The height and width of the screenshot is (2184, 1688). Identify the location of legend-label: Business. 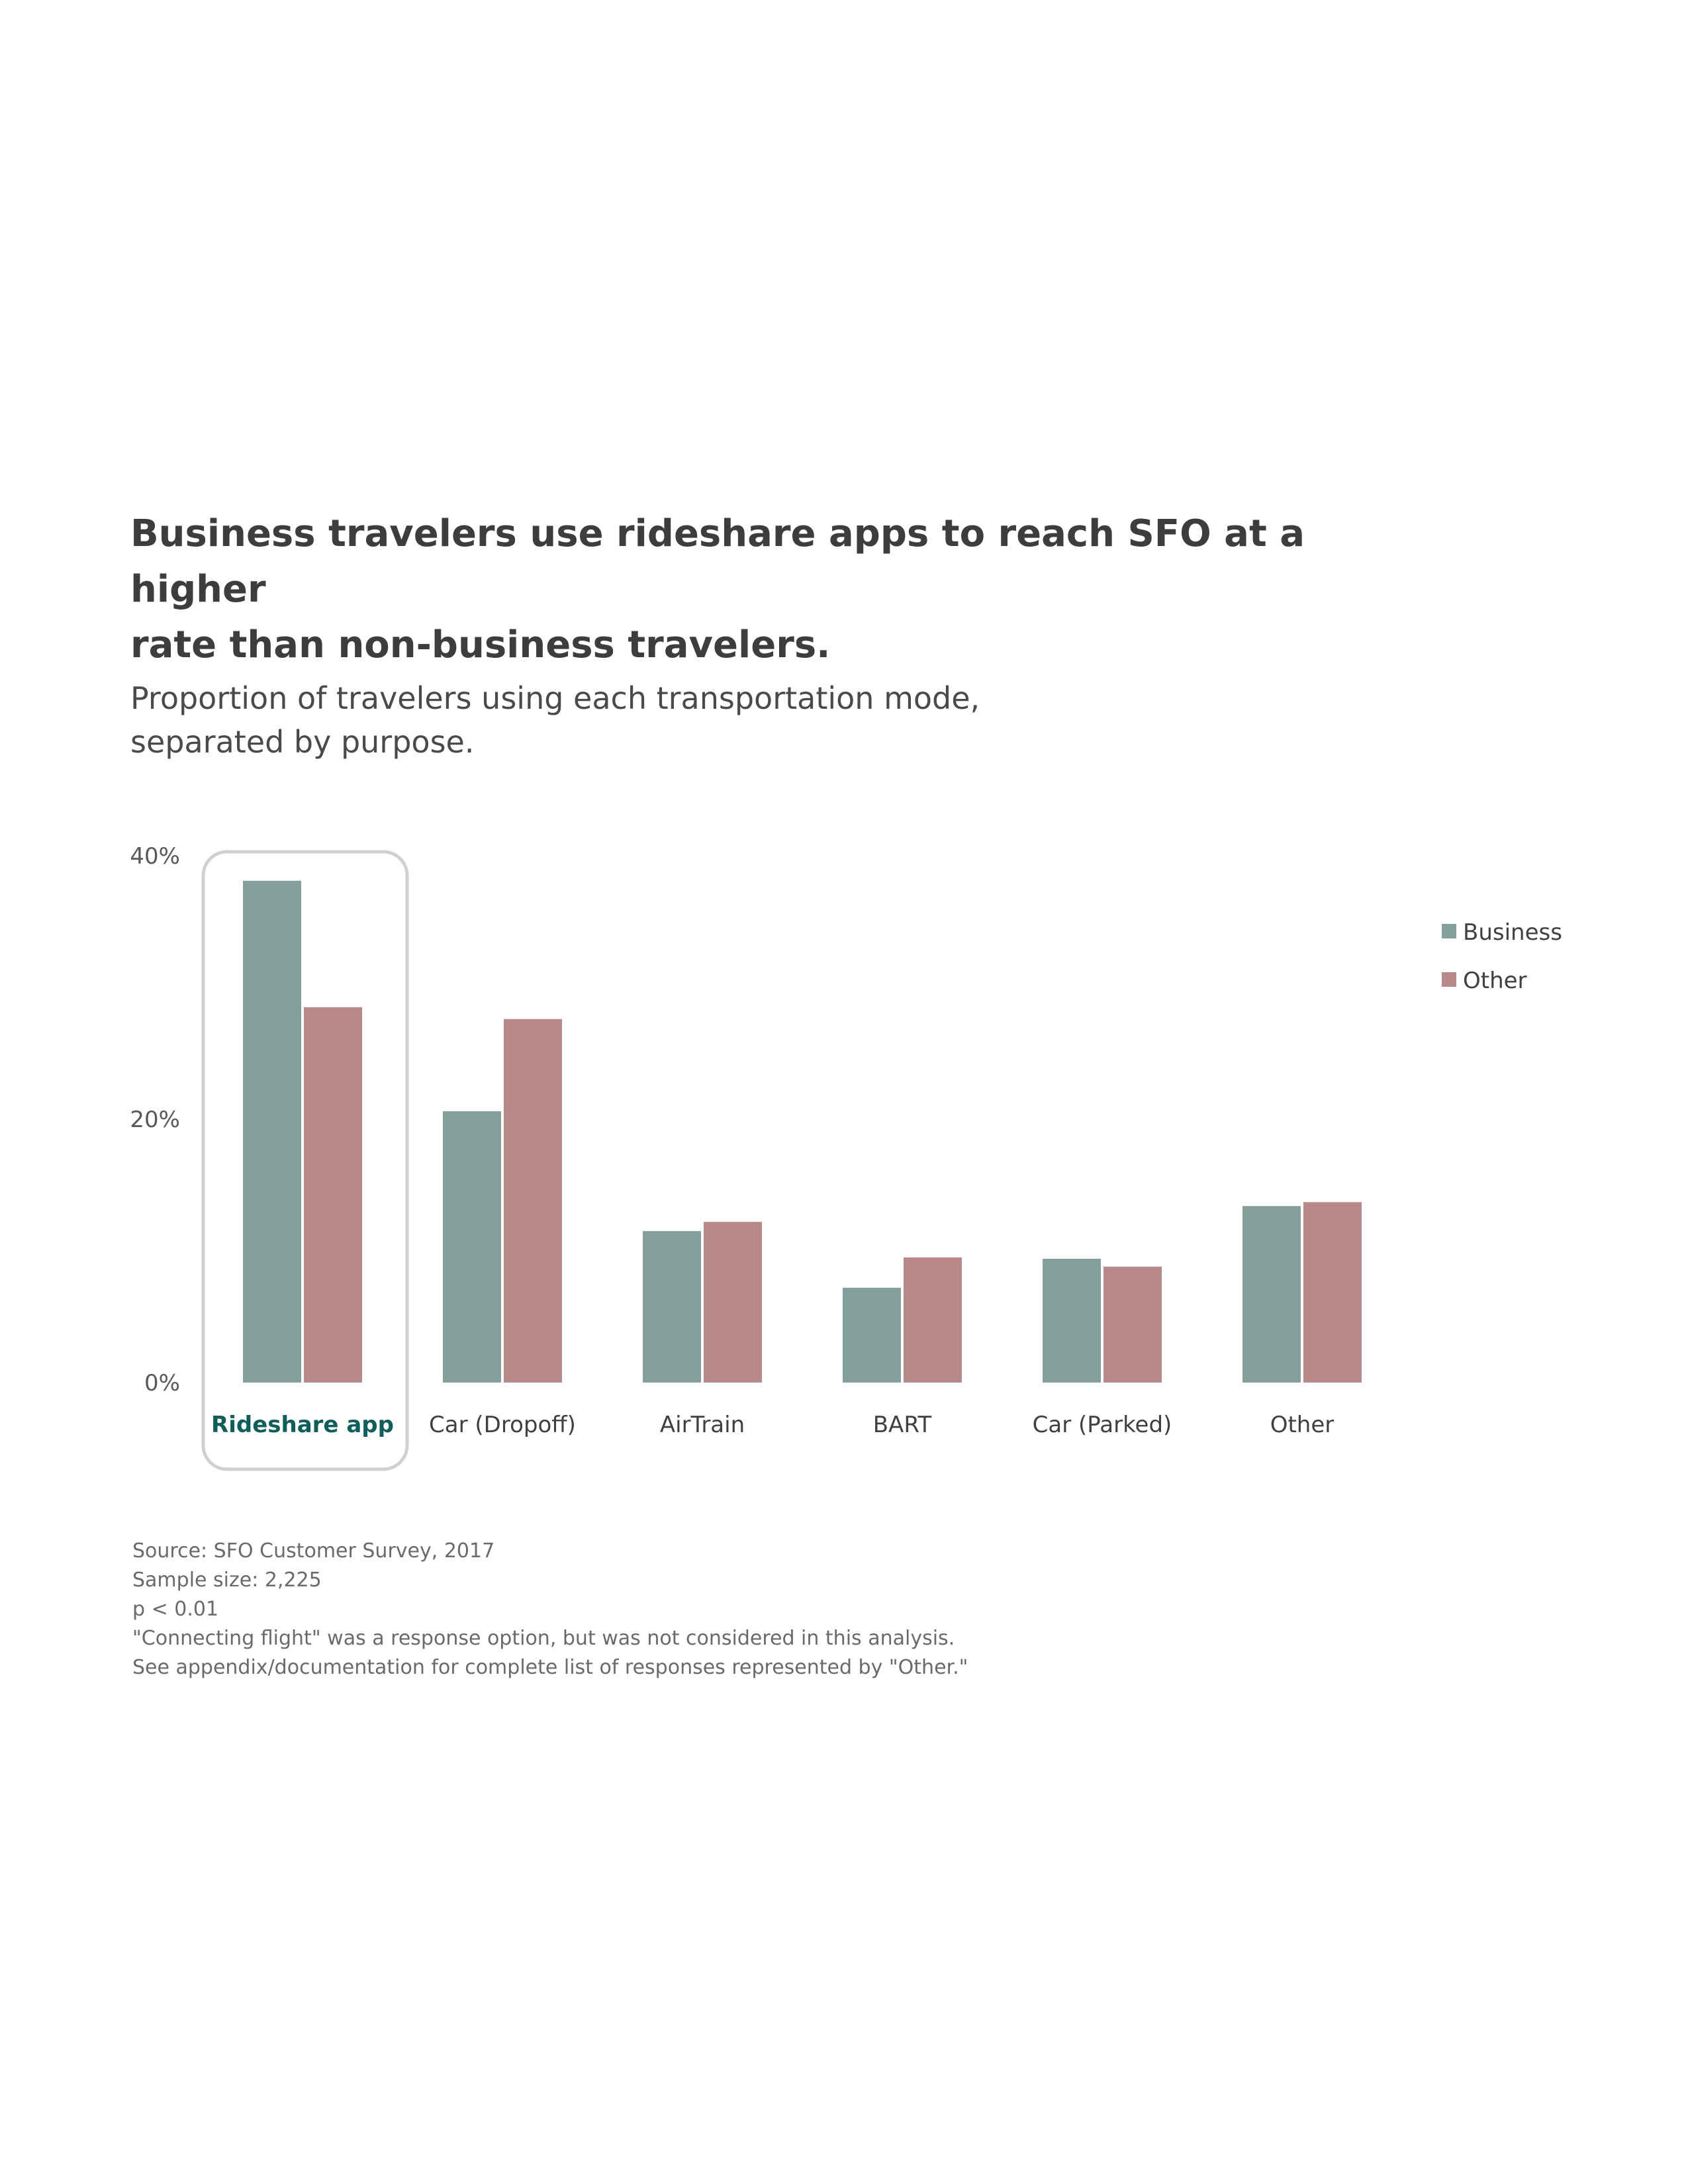
(1512, 933).